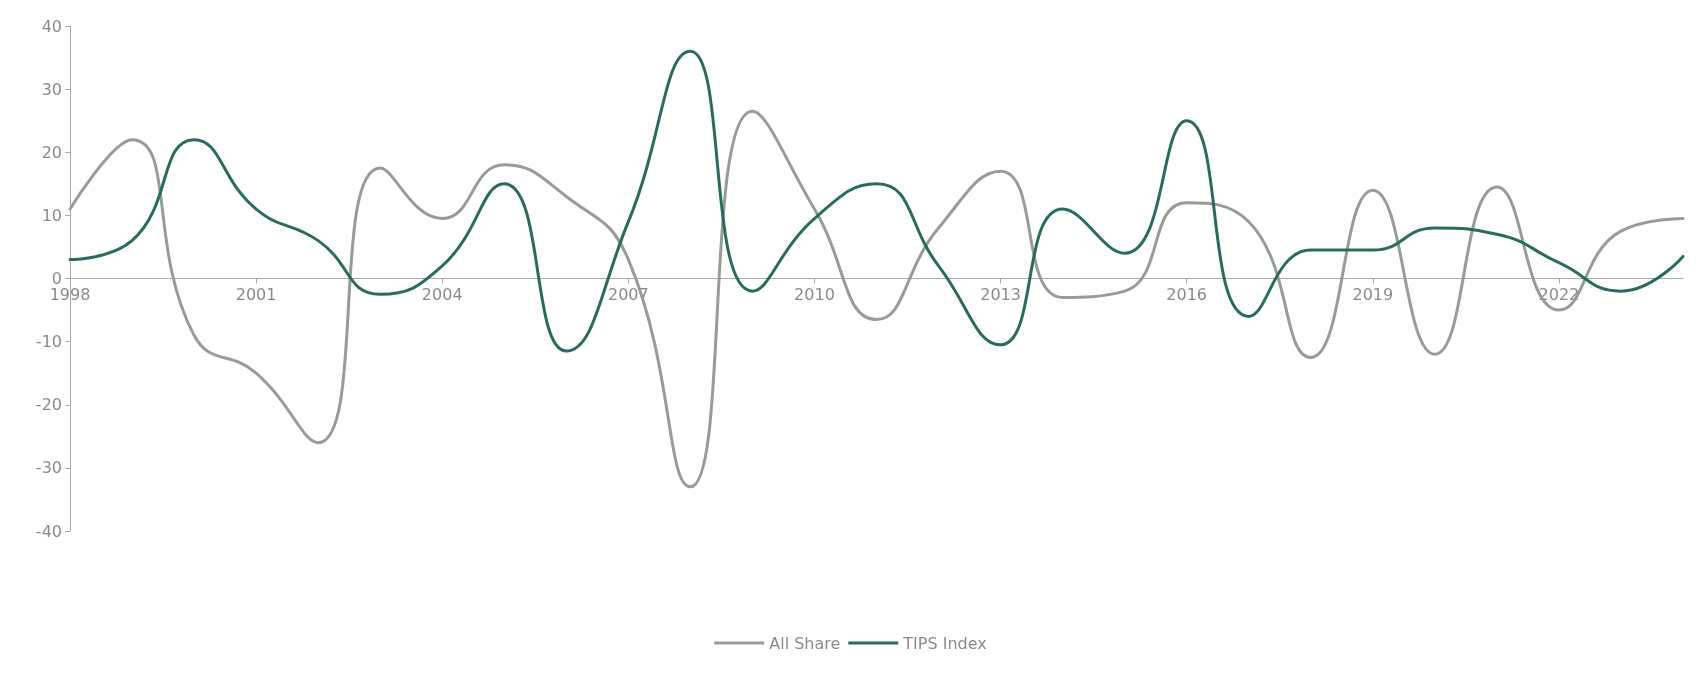 Image resolution: width=1701 pixels, height=674 pixels. What do you see at coordinates (51, 26) in the screenshot?
I see `y-tick-label: 40` at bounding box center [51, 26].